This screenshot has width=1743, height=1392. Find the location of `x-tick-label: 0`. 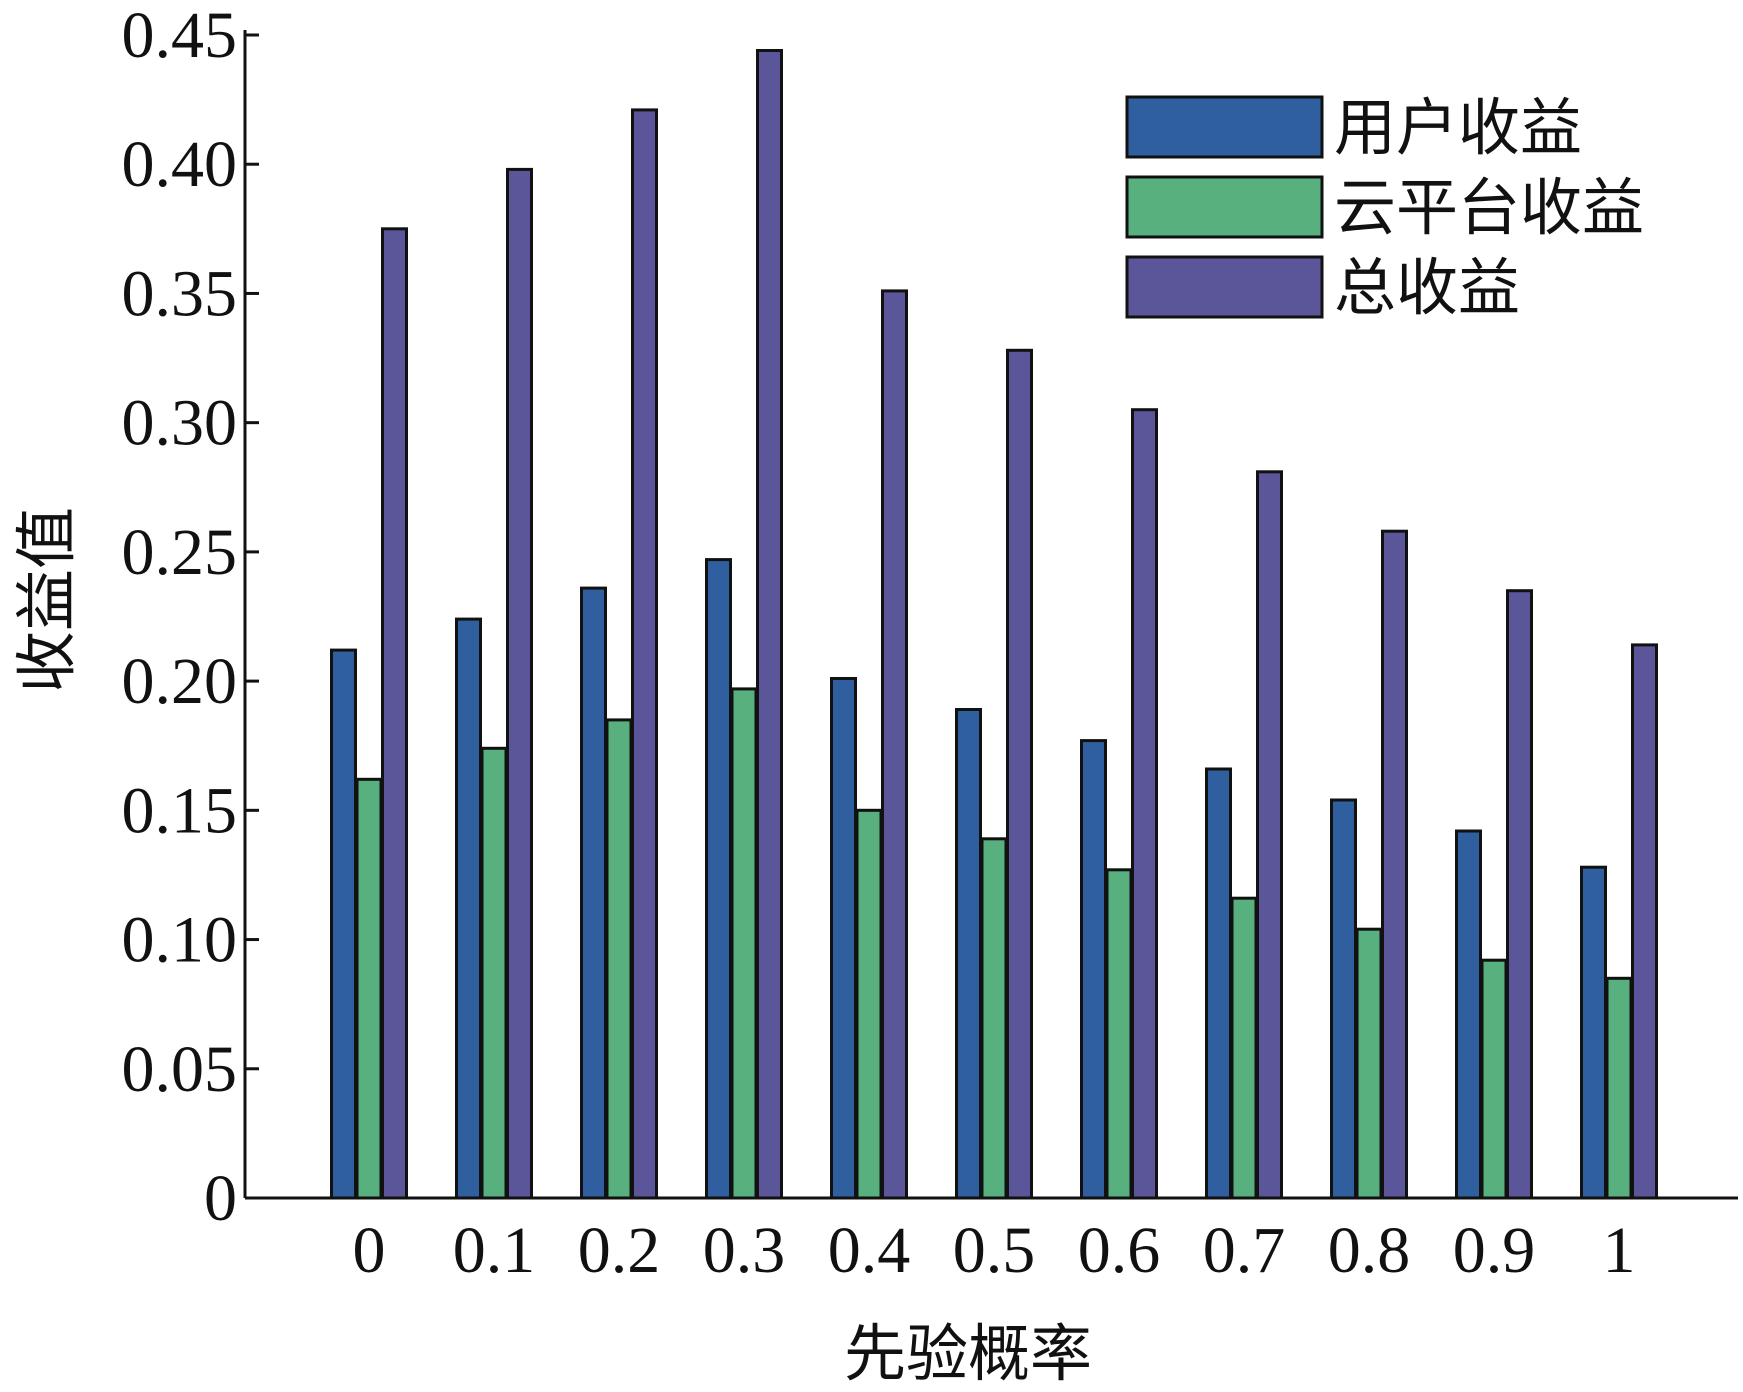

x-tick-label: 0 is located at coordinates (369, 1250).